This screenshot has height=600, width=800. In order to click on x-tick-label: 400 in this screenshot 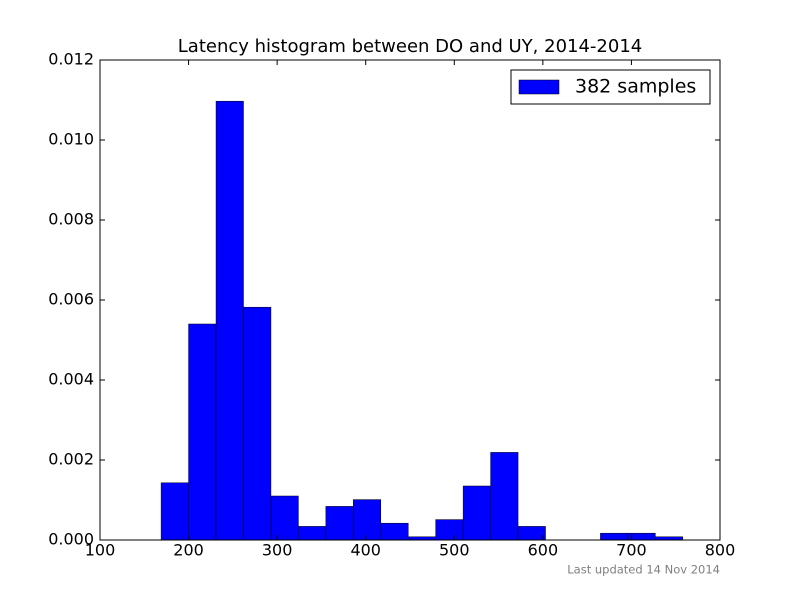, I will do `click(365, 550)`.